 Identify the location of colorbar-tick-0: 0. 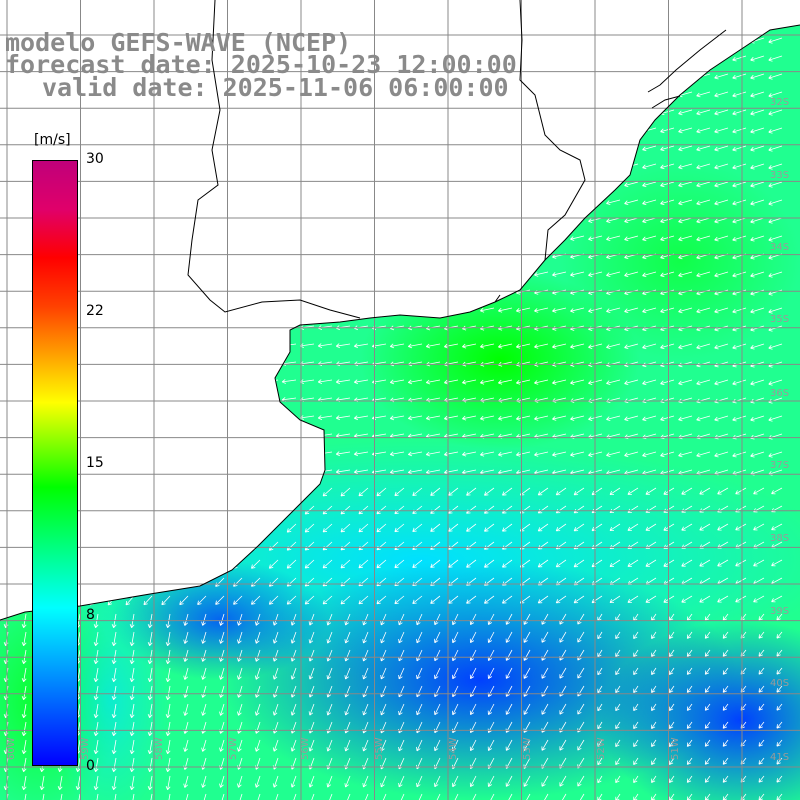
(90, 766).